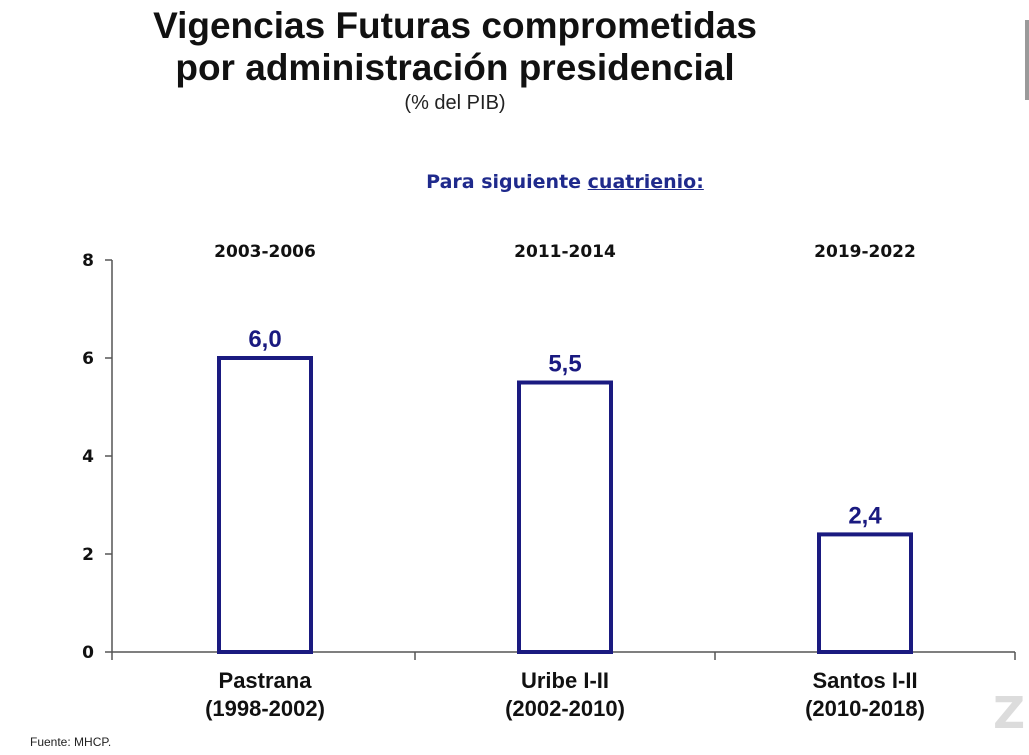 This screenshot has width=1029, height=755. I want to click on y-tick-label-0: 0, so click(88, 653).